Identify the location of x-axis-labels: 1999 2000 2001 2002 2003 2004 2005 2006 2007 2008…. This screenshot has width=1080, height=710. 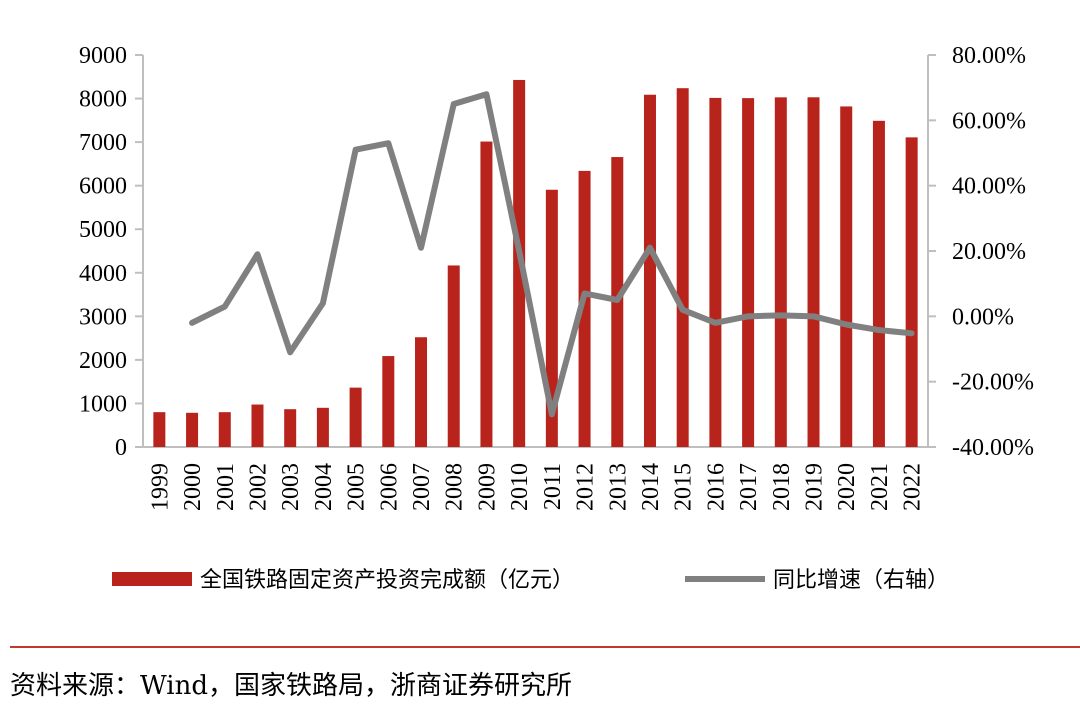
(536, 487).